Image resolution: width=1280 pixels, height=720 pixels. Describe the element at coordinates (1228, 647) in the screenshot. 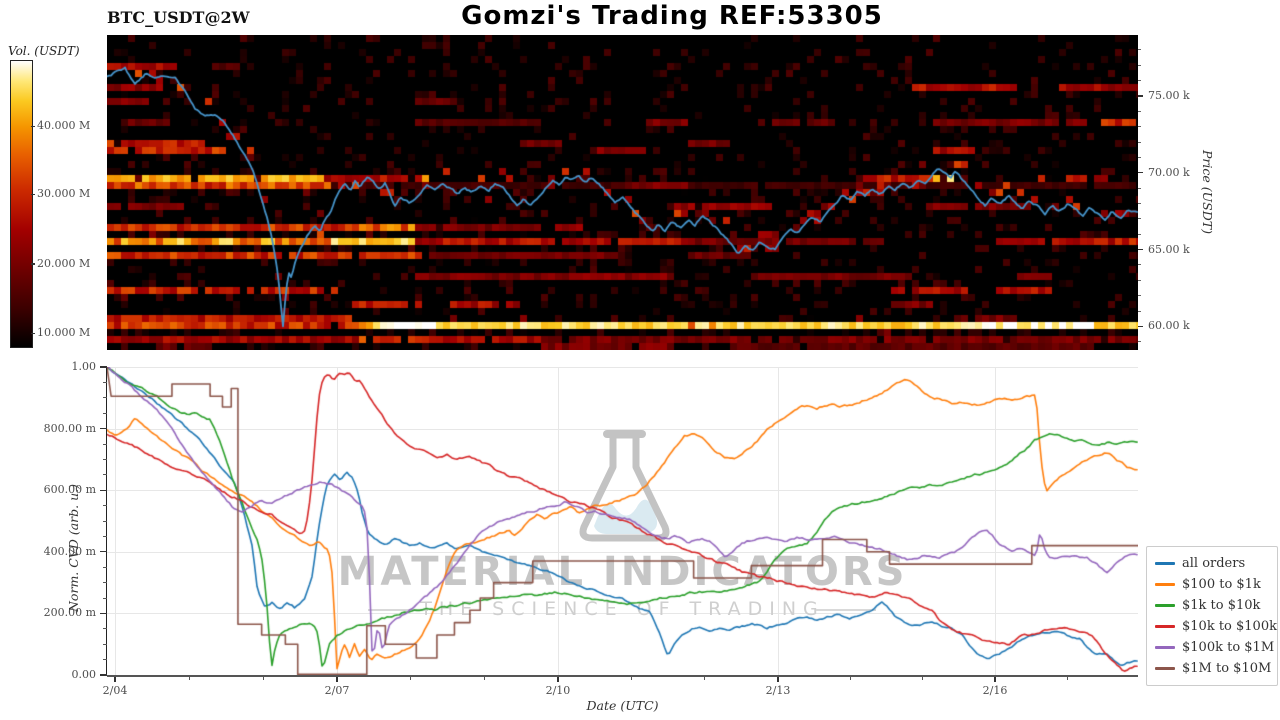

I see `legend-label: $100k to $1M` at that location.